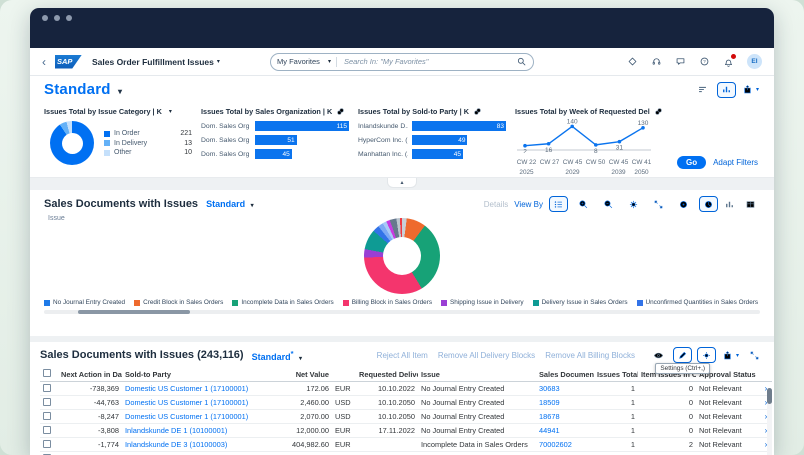 This screenshot has width=804, height=455. I want to click on sales-document-link: 30683, so click(565, 388).